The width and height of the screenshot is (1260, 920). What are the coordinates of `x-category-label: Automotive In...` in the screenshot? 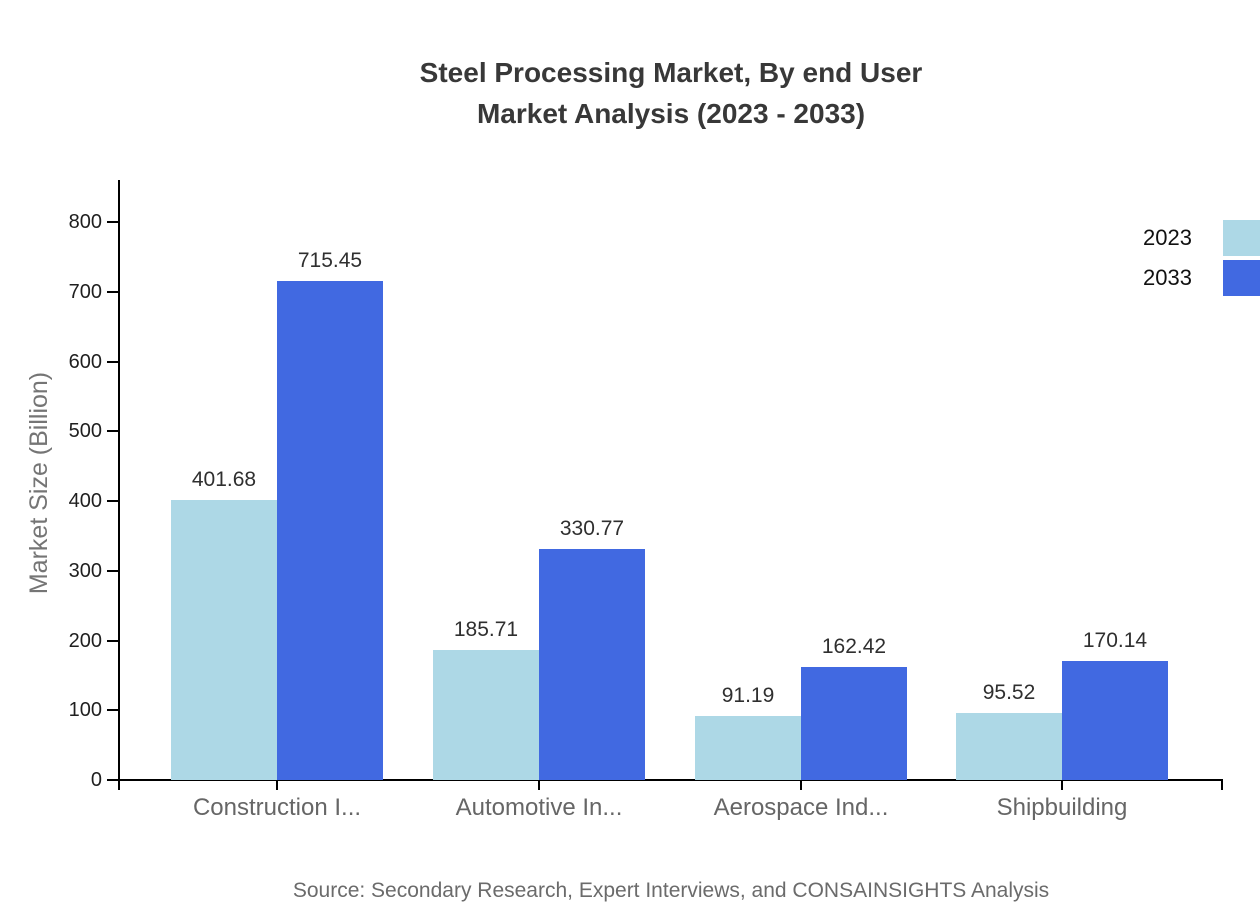 It's located at (539, 807).